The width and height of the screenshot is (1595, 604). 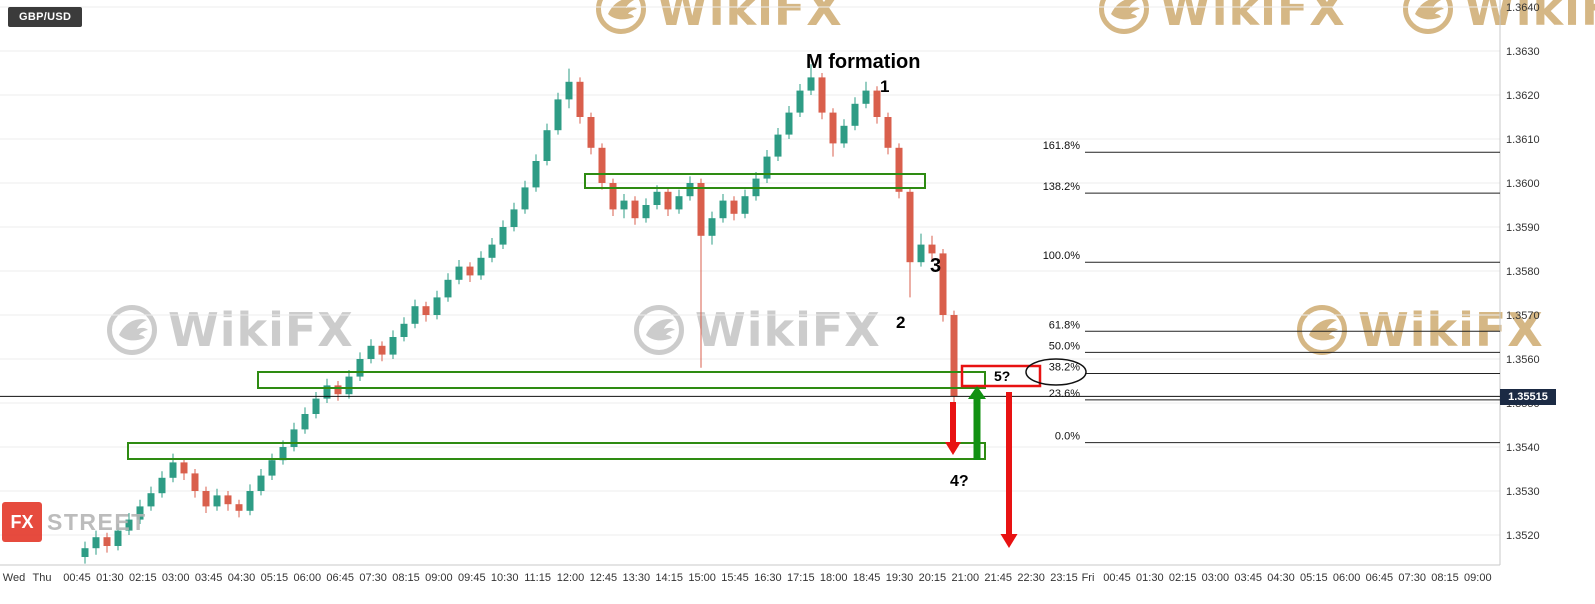 What do you see at coordinates (933, 578) in the screenshot?
I see `time-axis-label: 20:15` at bounding box center [933, 578].